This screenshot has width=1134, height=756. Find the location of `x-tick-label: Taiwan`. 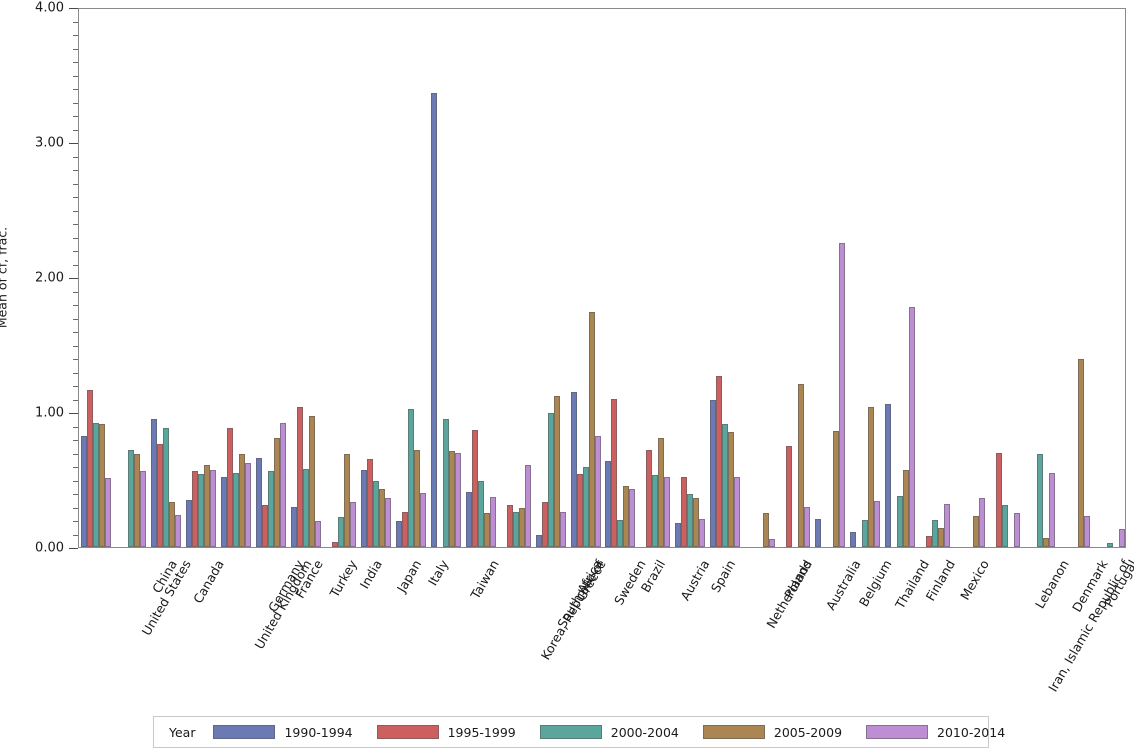

x-tick-label: Taiwan is located at coordinates (484, 579).